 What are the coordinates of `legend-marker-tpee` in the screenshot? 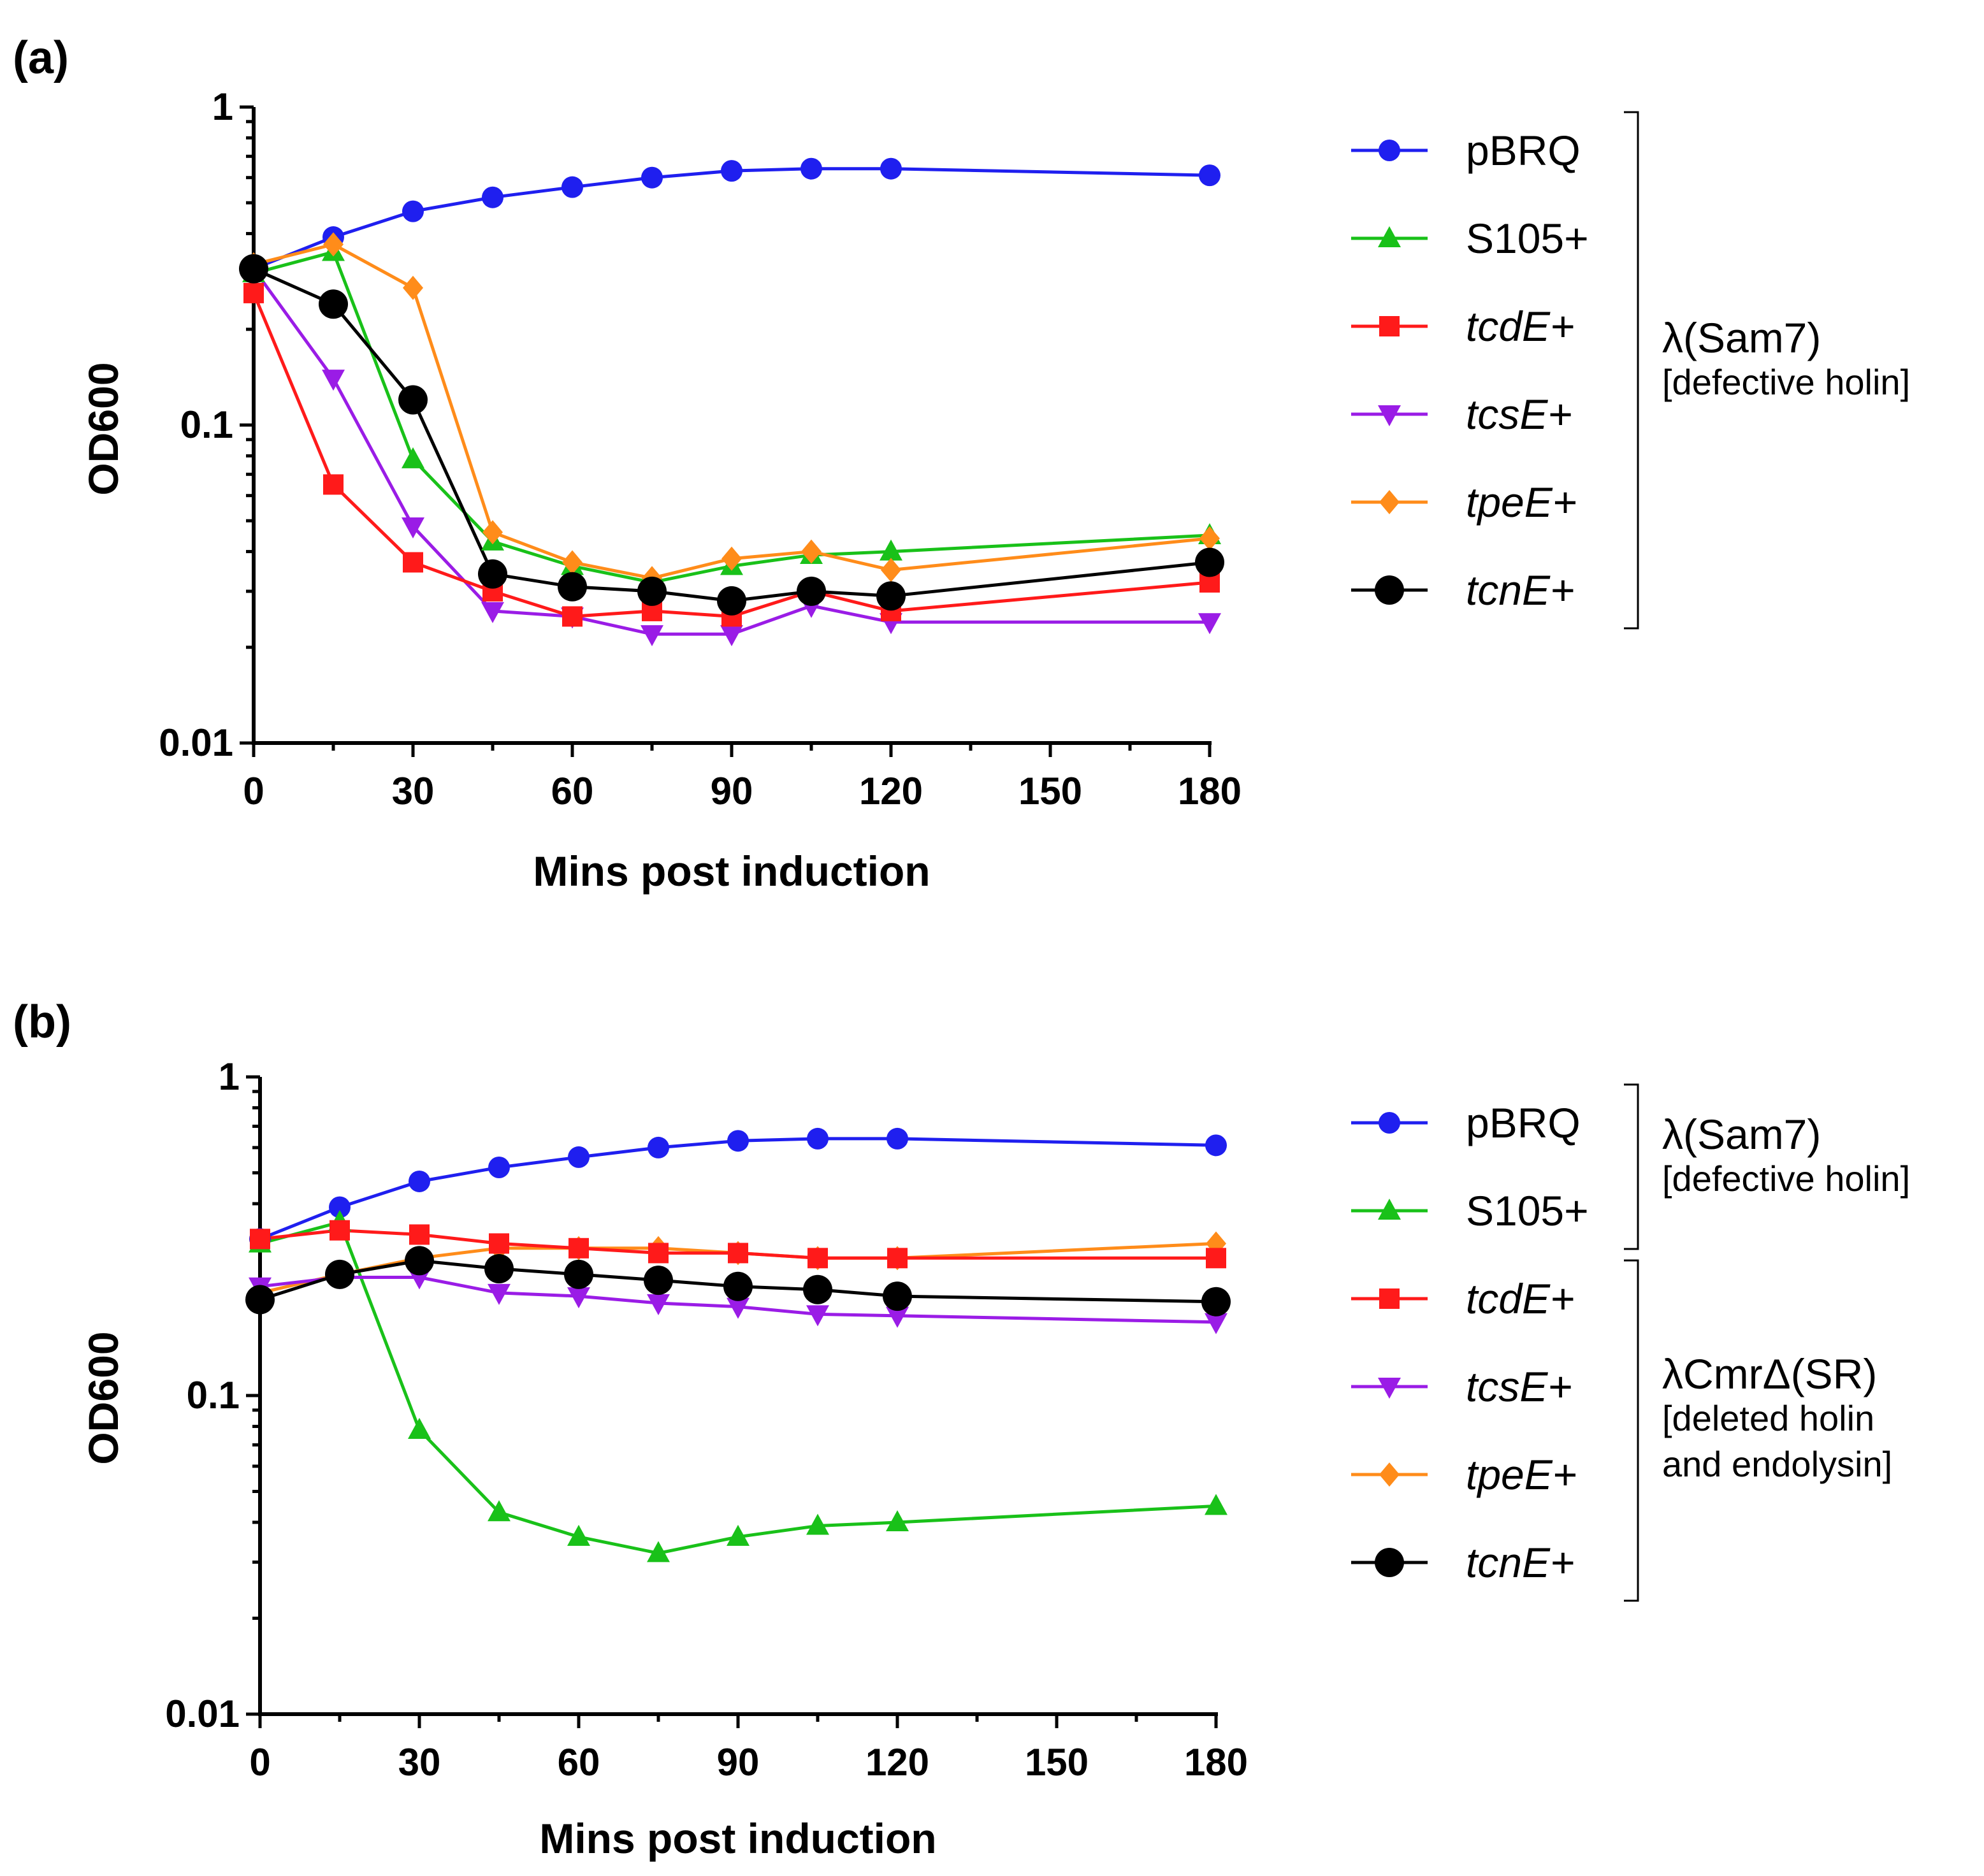 It's located at (1389, 1474).